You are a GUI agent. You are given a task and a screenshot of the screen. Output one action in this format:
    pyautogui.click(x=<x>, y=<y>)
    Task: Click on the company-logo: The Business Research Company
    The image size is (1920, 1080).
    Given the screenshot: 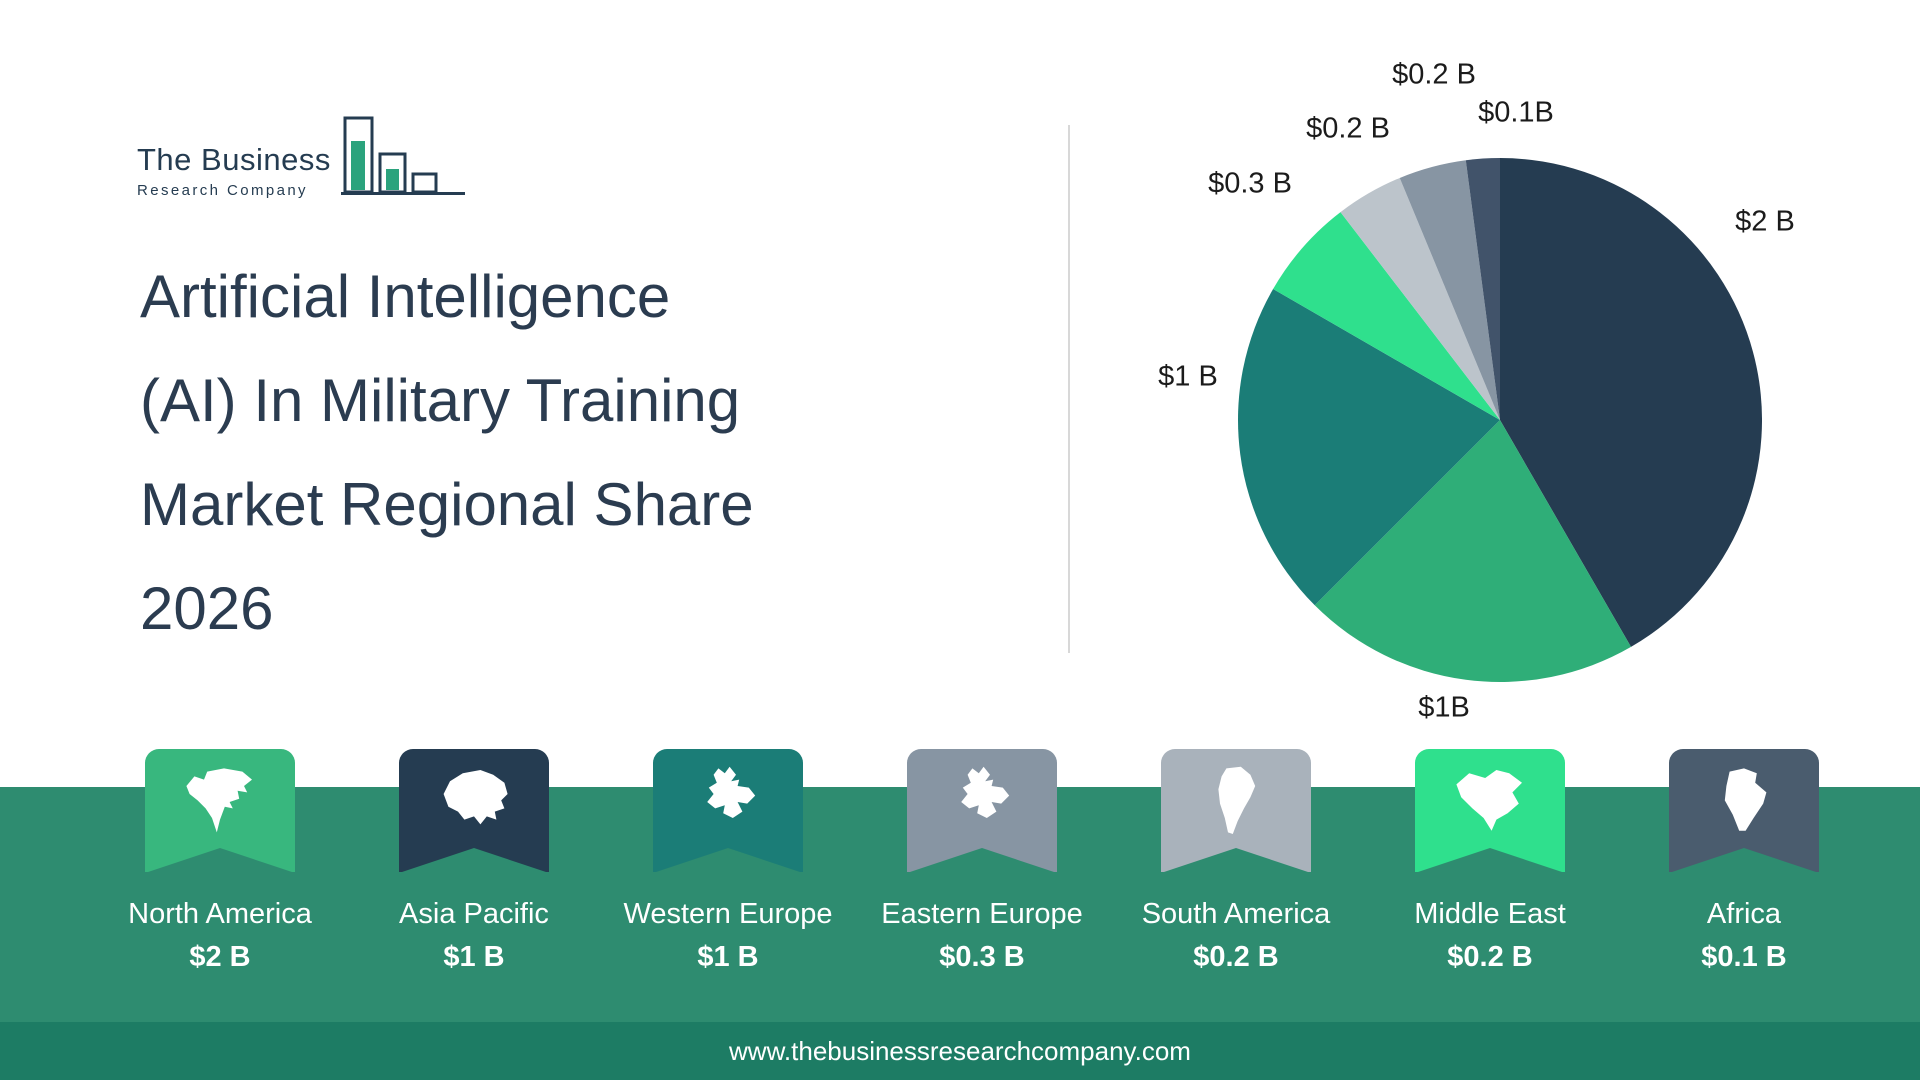 What is the action you would take?
    pyautogui.click(x=302, y=164)
    